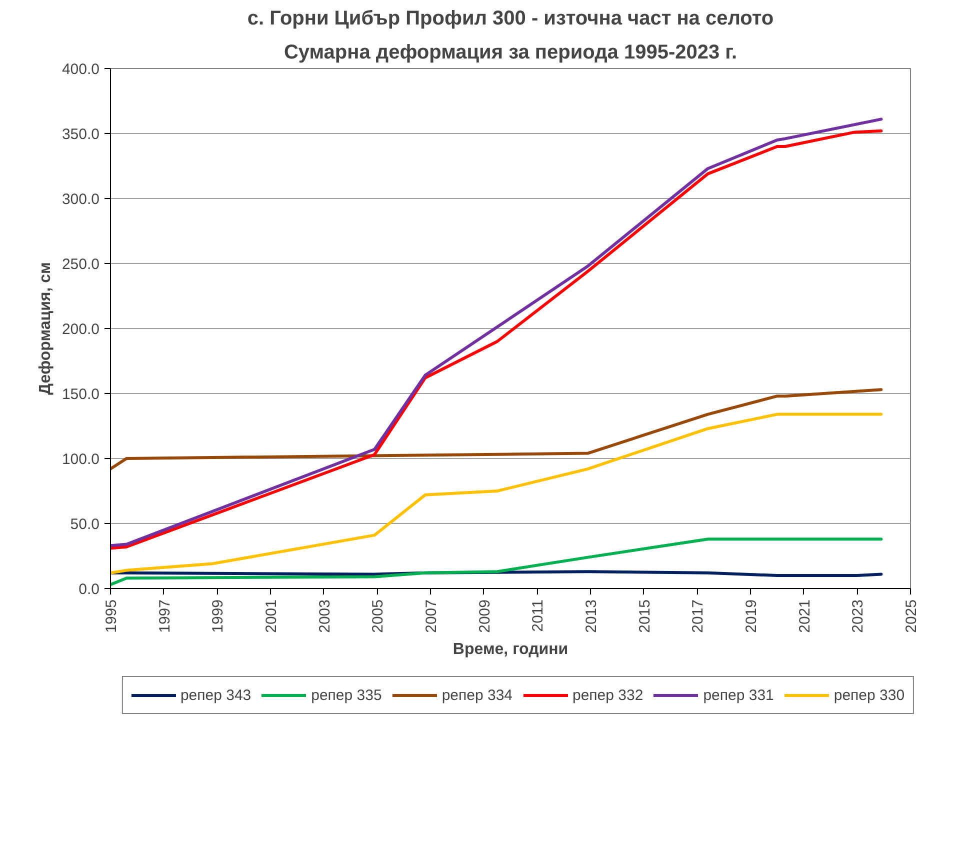 The height and width of the screenshot is (843, 966). I want to click on x-tick-label: 2021, so click(805, 616).